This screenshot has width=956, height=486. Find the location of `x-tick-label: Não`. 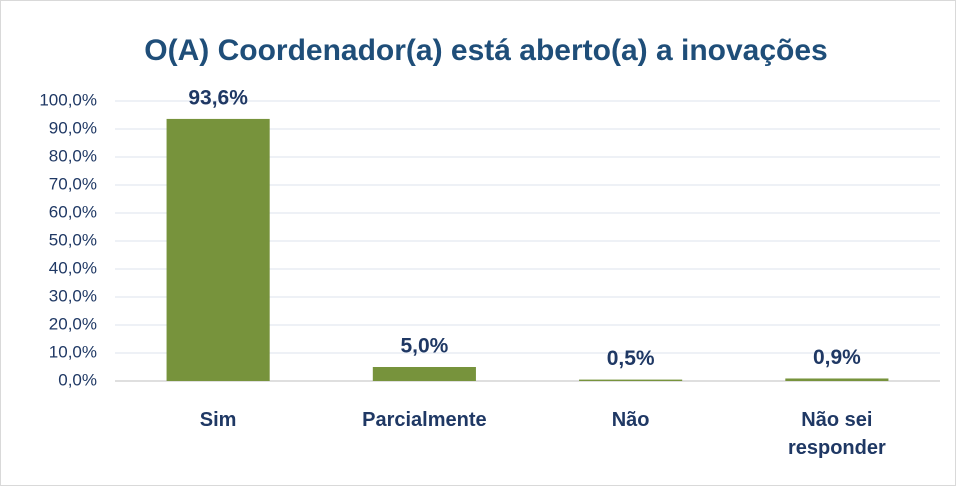

x-tick-label: Não is located at coordinates (630, 420).